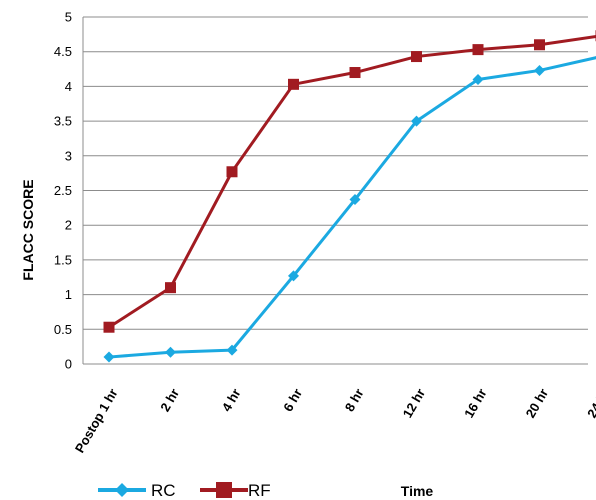  Describe the element at coordinates (414, 403) in the screenshot. I see `x-tick-label: 12 hr` at that location.